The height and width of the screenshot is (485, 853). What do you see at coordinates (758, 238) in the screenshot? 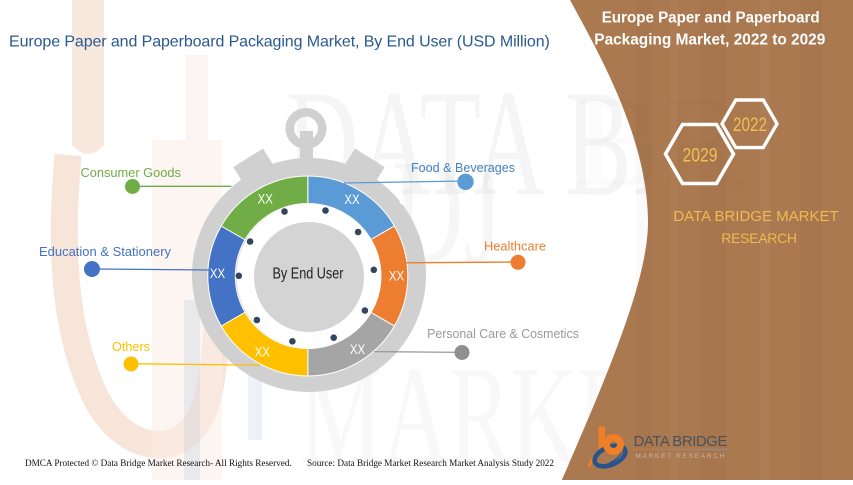
I see `svg-text: RESEARCH` at bounding box center [758, 238].